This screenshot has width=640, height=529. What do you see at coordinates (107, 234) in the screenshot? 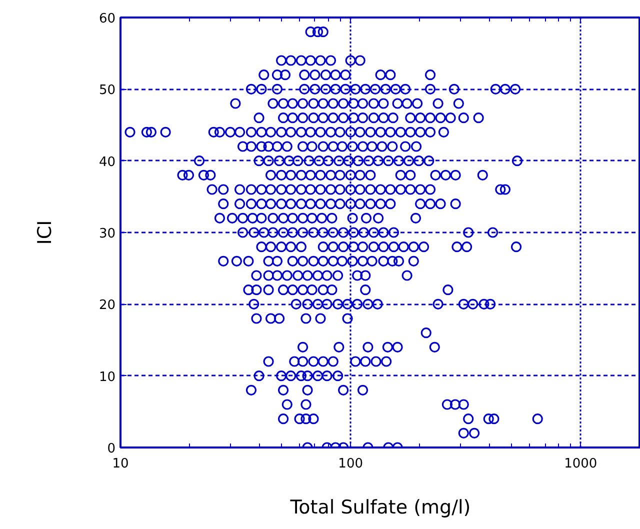
I see `y-tick-label: 30` at bounding box center [107, 234].